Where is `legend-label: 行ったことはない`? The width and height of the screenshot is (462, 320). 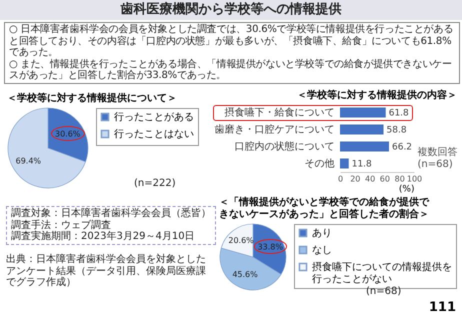 legend-label: 行ったことはない is located at coordinates (154, 134).